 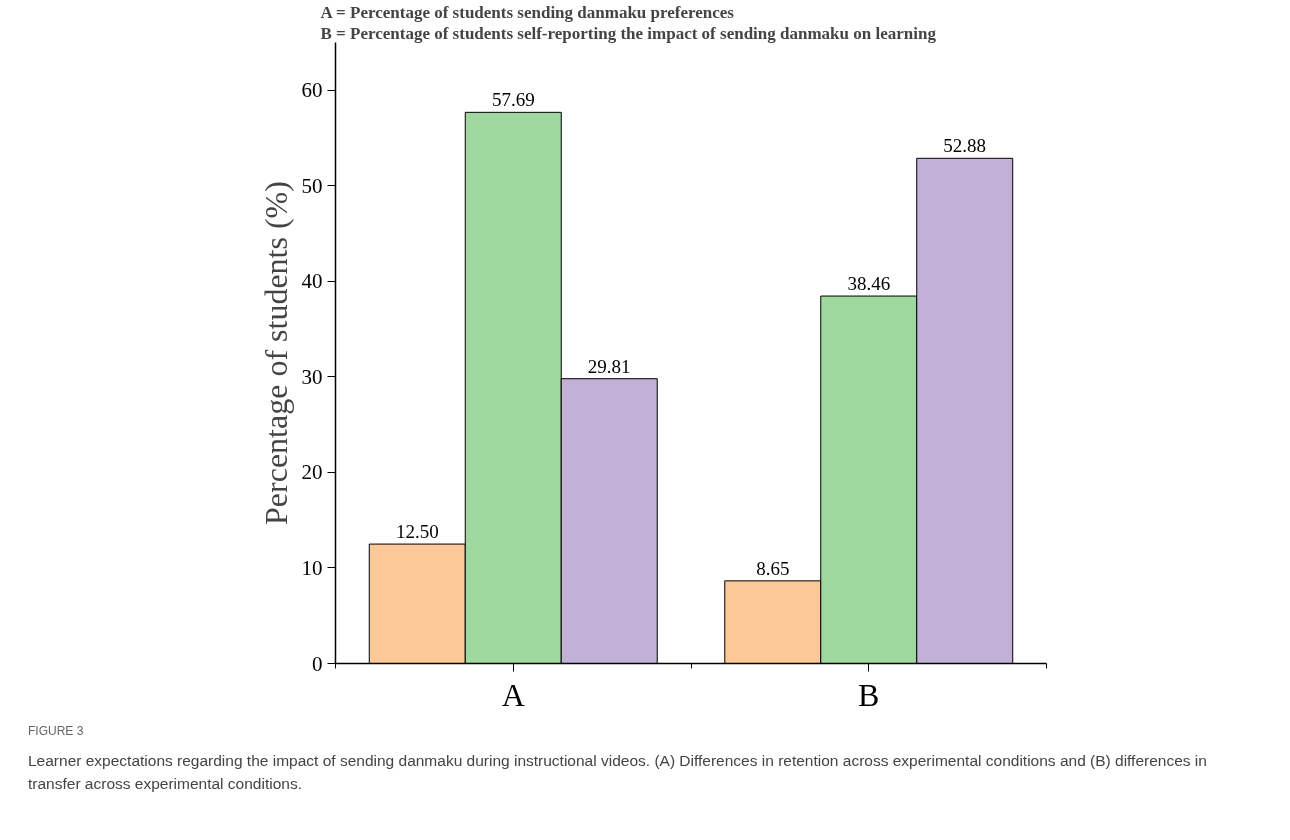 What do you see at coordinates (628, 33) in the screenshot?
I see `text: B = Percentage of students self-reporting the impact of sending danmaku on learning` at bounding box center [628, 33].